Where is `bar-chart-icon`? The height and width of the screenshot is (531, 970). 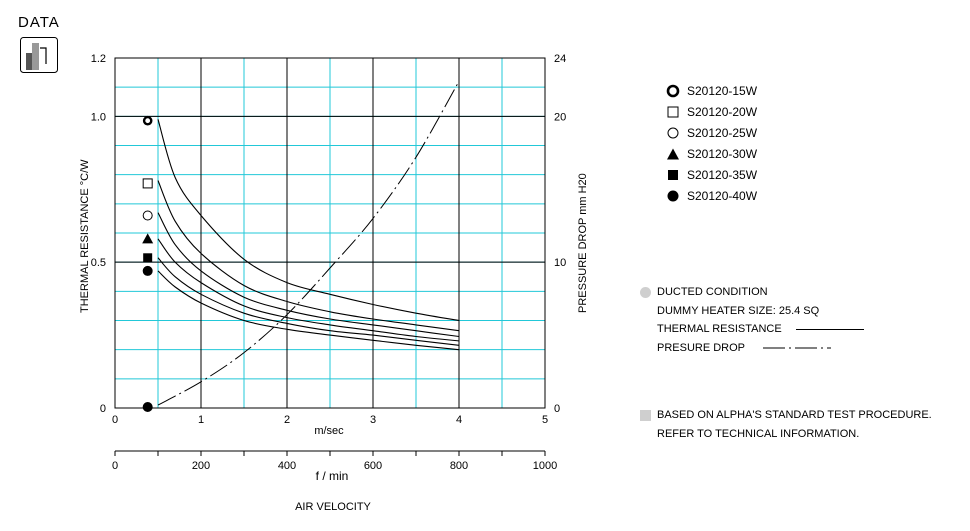
bar-chart-icon is located at coordinates (39, 55).